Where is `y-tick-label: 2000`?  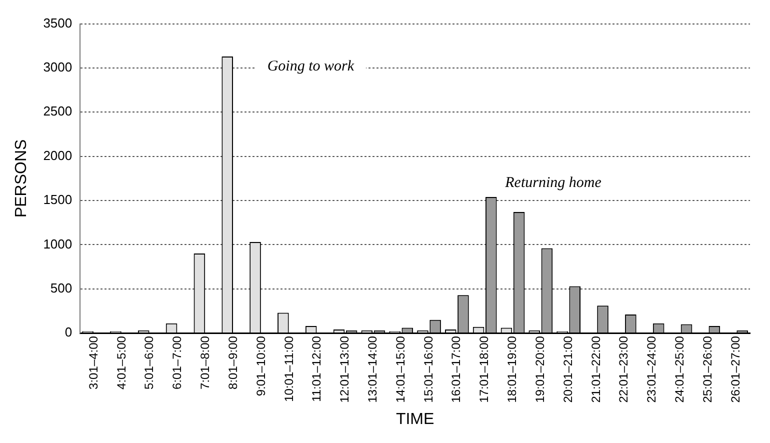 y-tick-label: 2000 is located at coordinates (57, 155).